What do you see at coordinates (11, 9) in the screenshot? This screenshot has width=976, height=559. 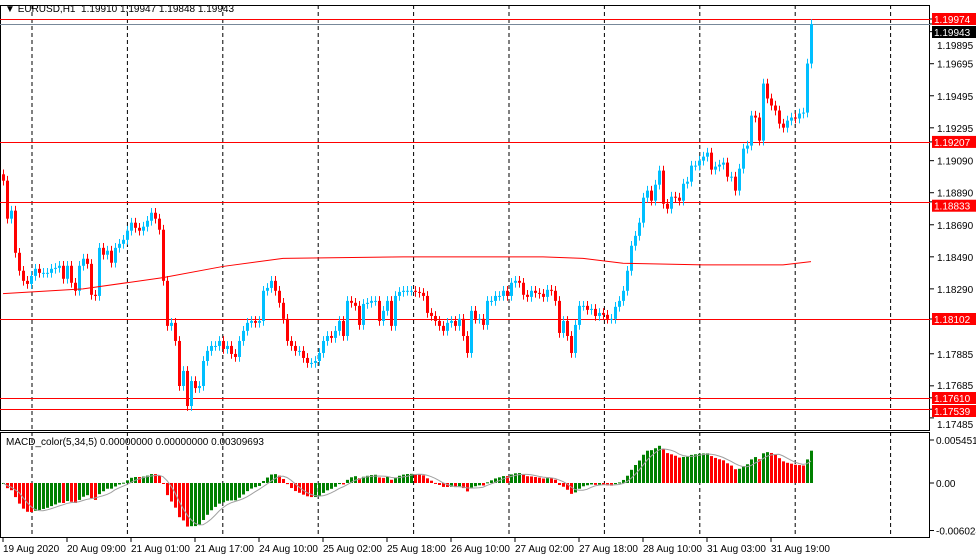 I see `dropdown-triangle-icon: ▼` at bounding box center [11, 9].